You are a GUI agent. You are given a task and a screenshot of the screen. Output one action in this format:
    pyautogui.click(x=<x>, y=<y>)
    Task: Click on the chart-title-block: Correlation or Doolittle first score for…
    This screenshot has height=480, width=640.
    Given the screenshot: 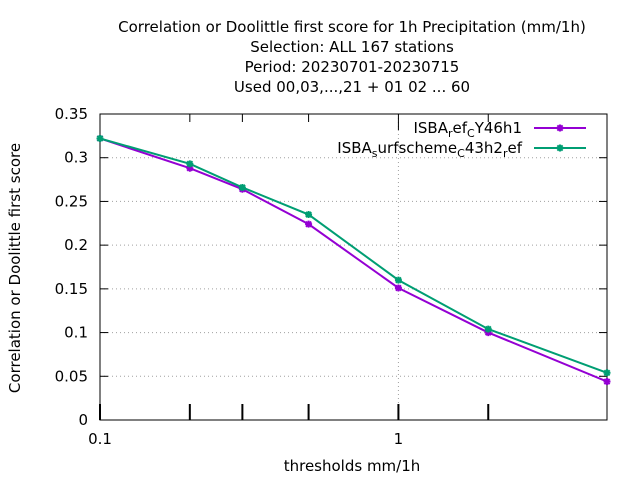 What is the action you would take?
    pyautogui.click(x=352, y=57)
    